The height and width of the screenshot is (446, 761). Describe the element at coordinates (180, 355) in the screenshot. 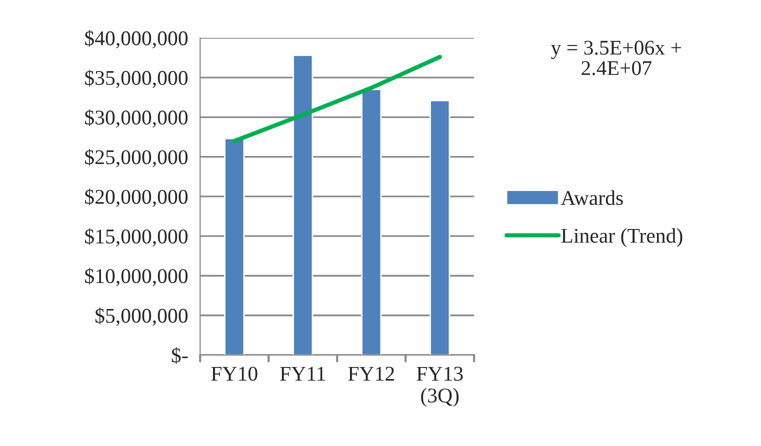

I see `y-tick-label: $-` at that location.